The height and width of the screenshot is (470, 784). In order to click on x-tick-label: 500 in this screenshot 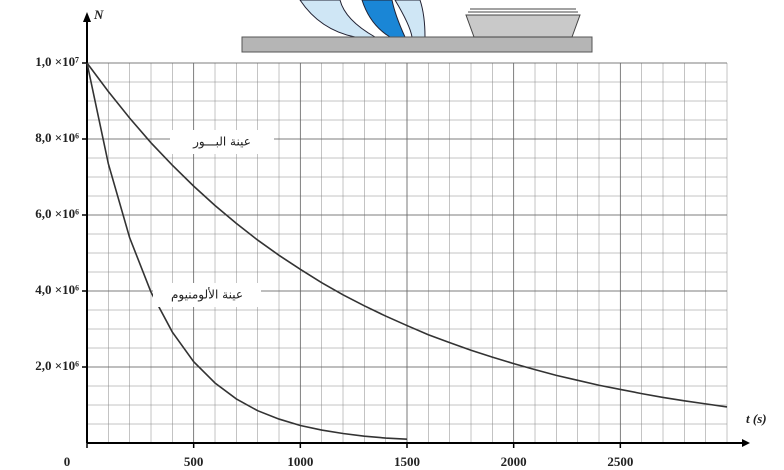, I will do `click(194, 461)`.